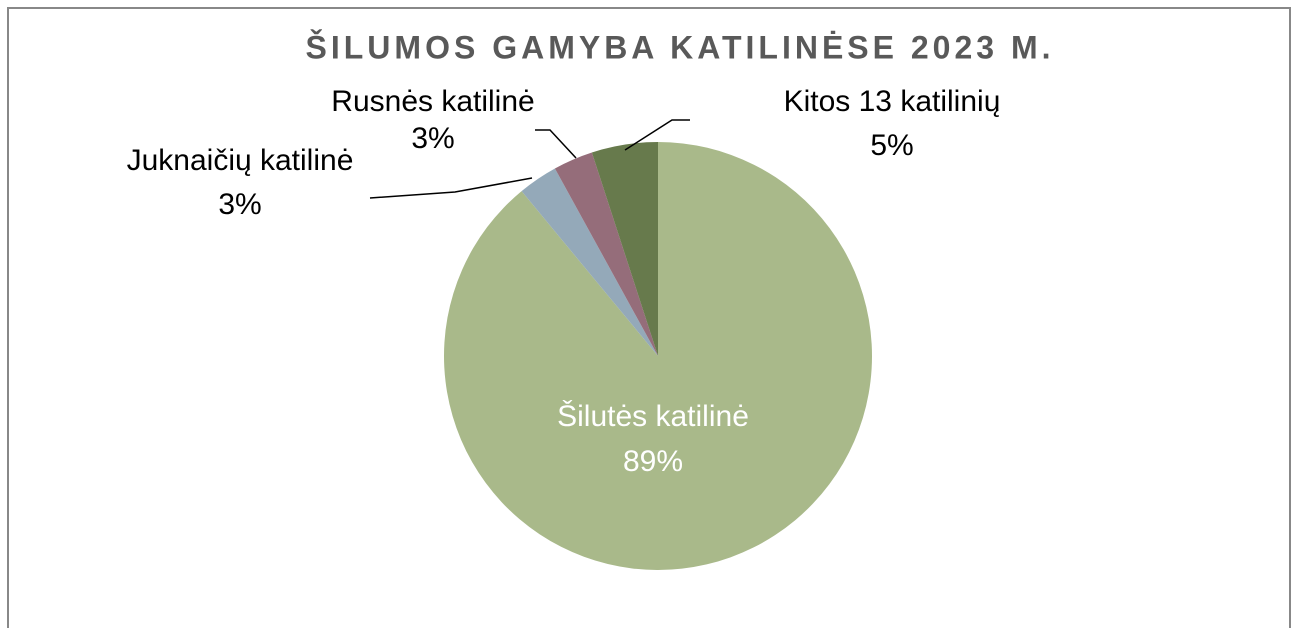 The width and height of the screenshot is (1298, 628). What do you see at coordinates (240, 160) in the screenshot?
I see `slice-label: Juknaičių katilinė` at bounding box center [240, 160].